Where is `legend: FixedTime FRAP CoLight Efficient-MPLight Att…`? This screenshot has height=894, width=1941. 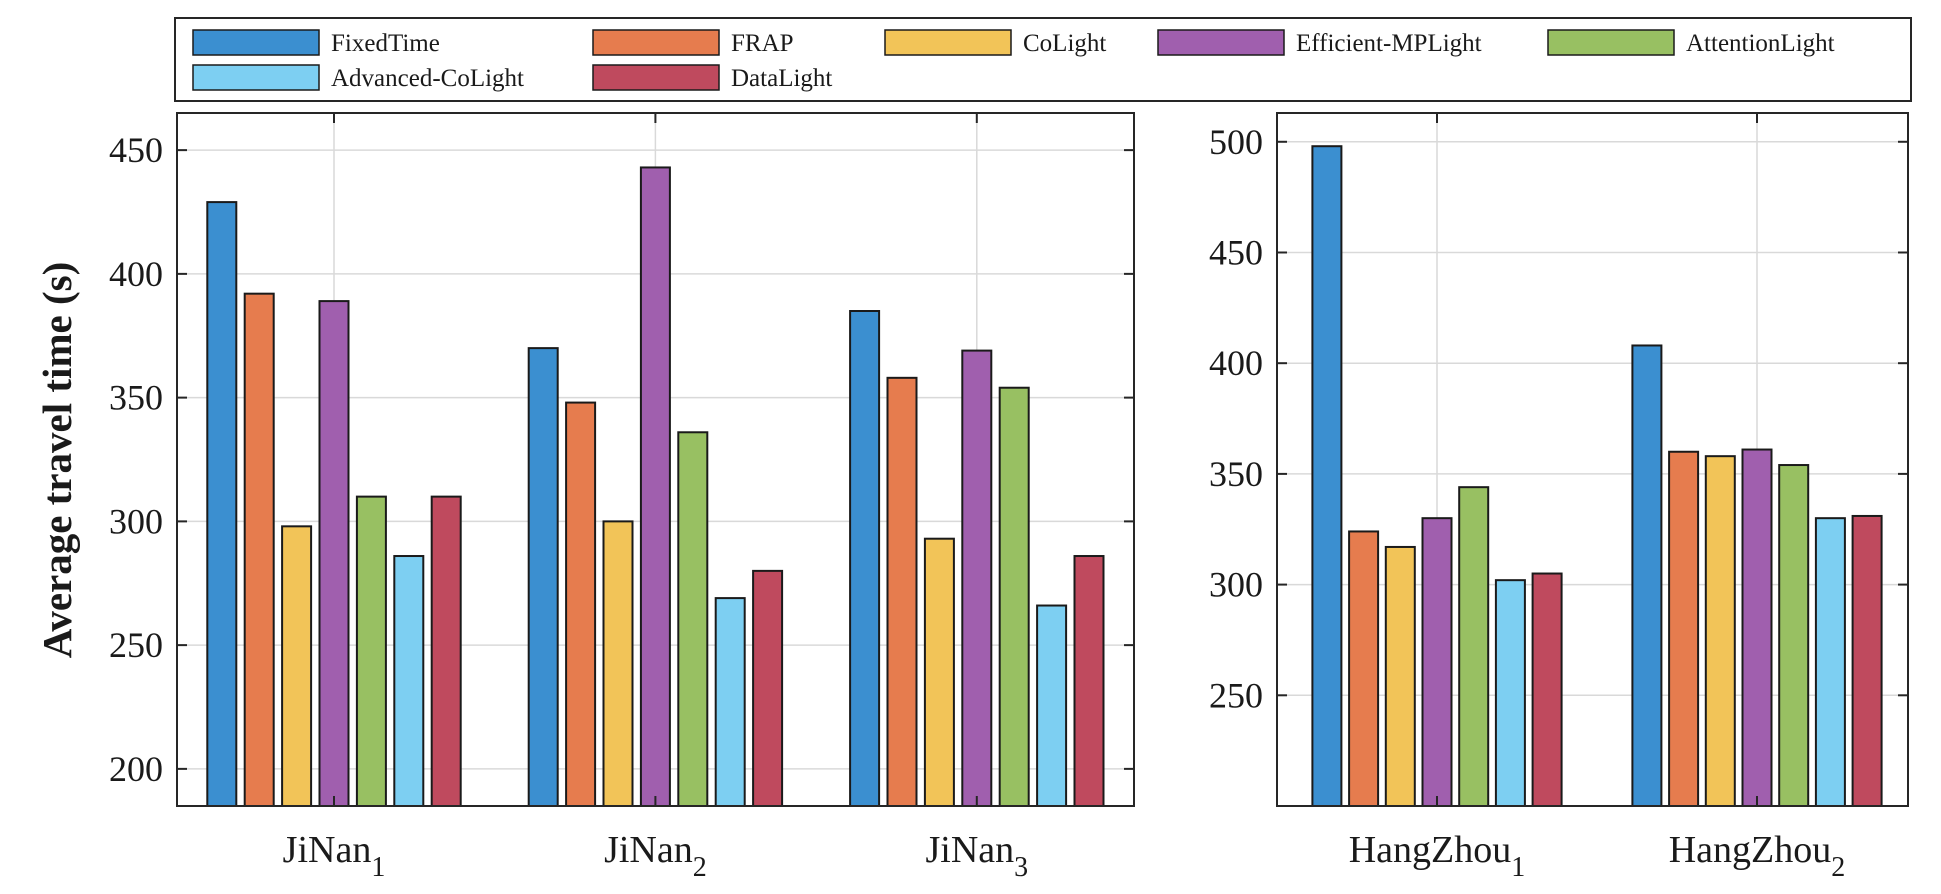
legend: FixedTime FRAP CoLight Efficient-MPLight Att… is located at coordinates (1043, 59).